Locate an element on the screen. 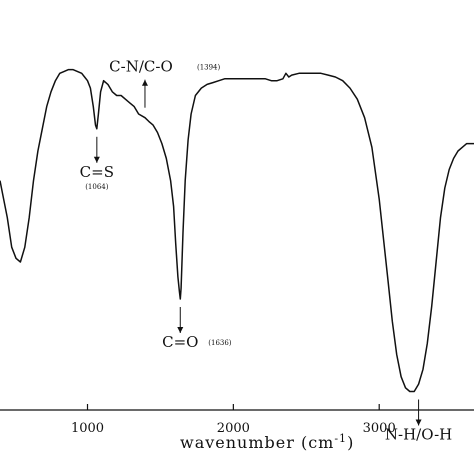  x-axis-title-text: wavenumber (cm is located at coordinates (257, 442).